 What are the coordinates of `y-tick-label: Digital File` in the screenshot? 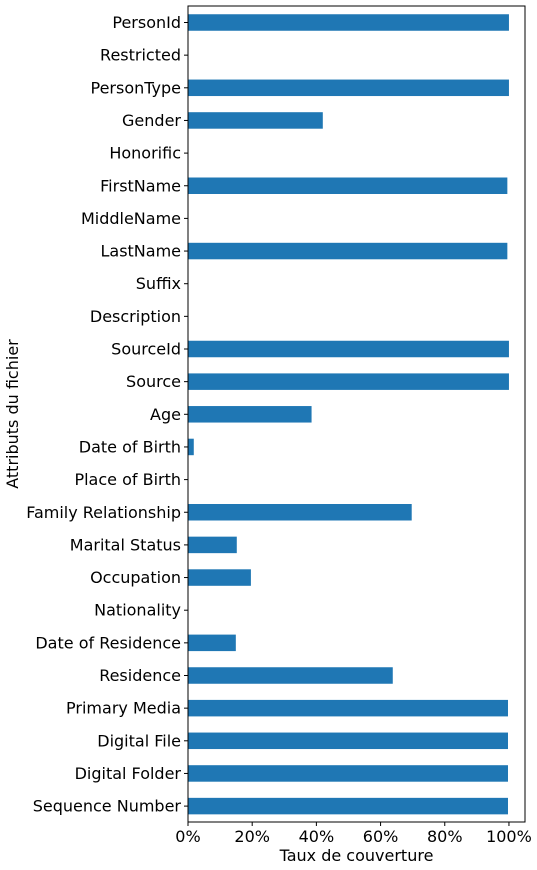 It's located at (139, 740).